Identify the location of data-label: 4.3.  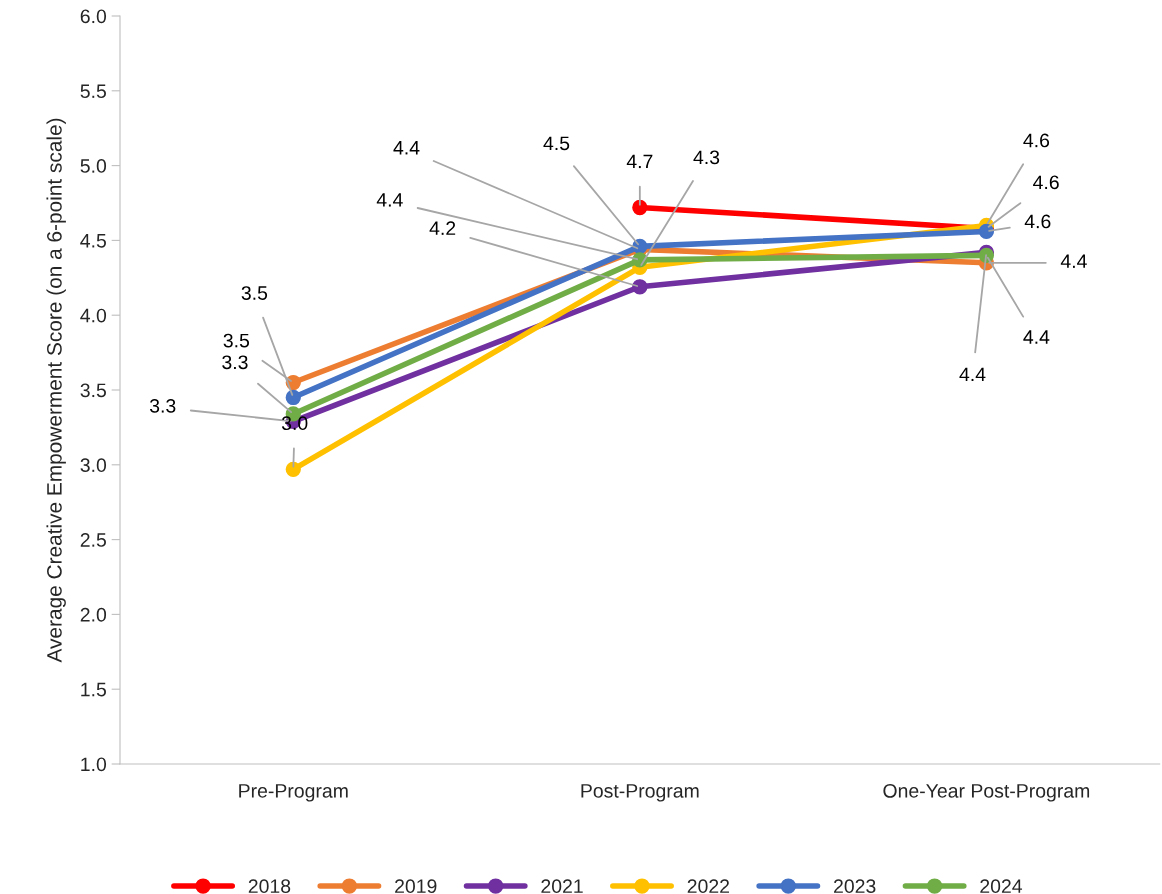
(706, 157).